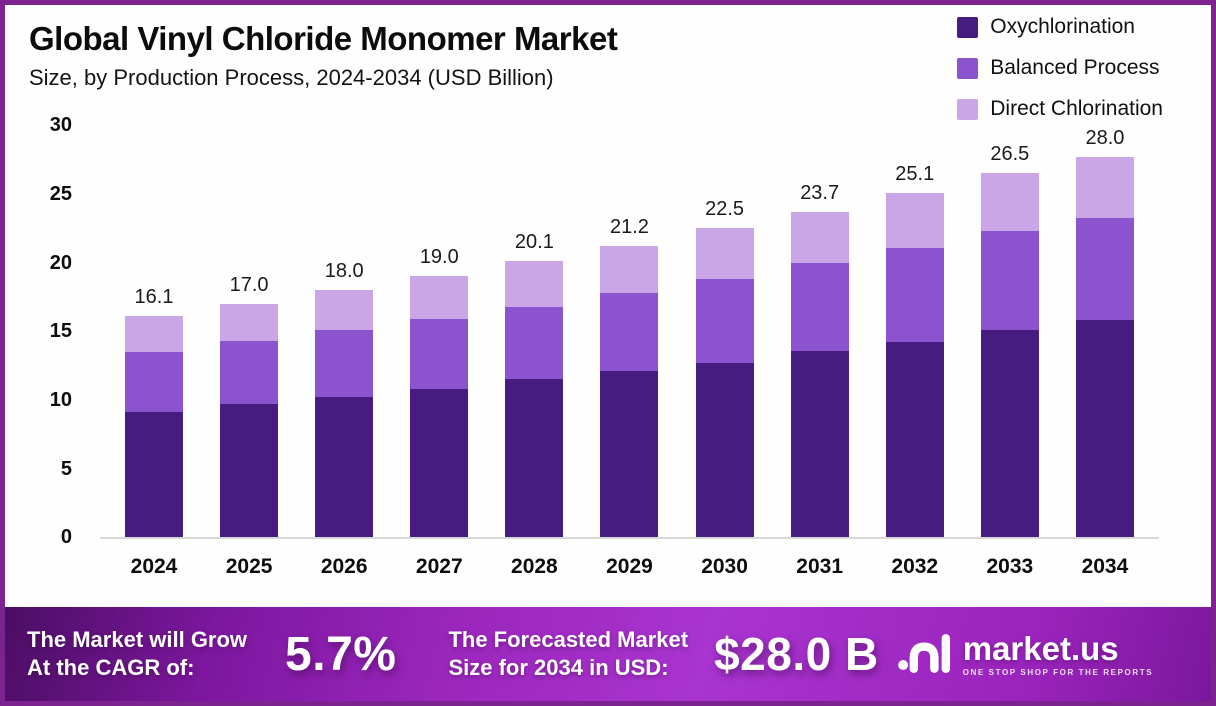 This screenshot has height=706, width=1216. I want to click on y-tick-label: 20, so click(60, 262).